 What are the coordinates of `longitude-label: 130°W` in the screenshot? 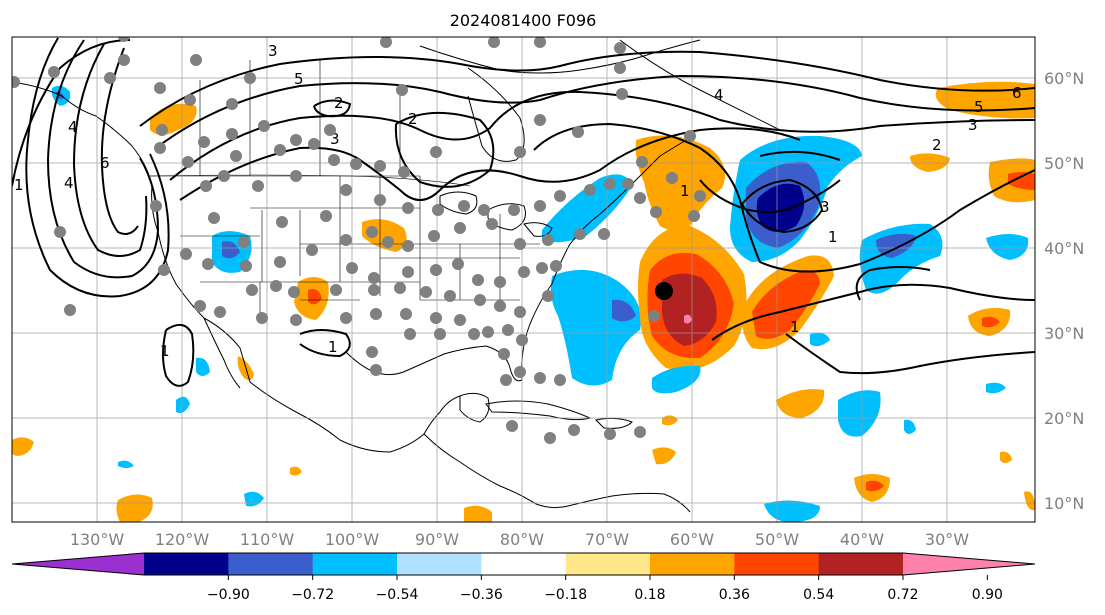 It's located at (97, 539).